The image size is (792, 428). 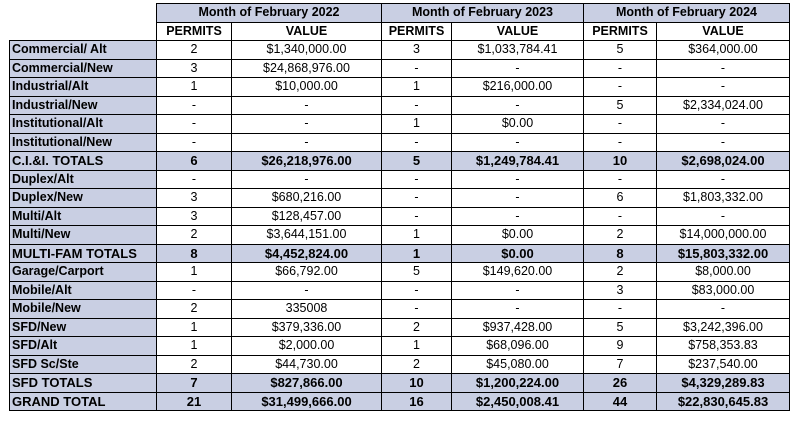 I want to click on value-cell: $4,452,824.00, so click(x=306, y=253).